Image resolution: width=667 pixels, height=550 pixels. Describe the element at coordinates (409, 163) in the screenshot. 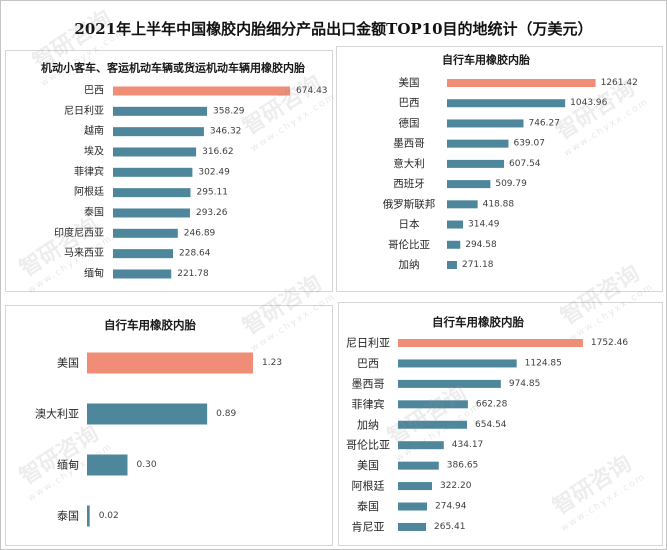

I see `category-label: 意大利` at that location.